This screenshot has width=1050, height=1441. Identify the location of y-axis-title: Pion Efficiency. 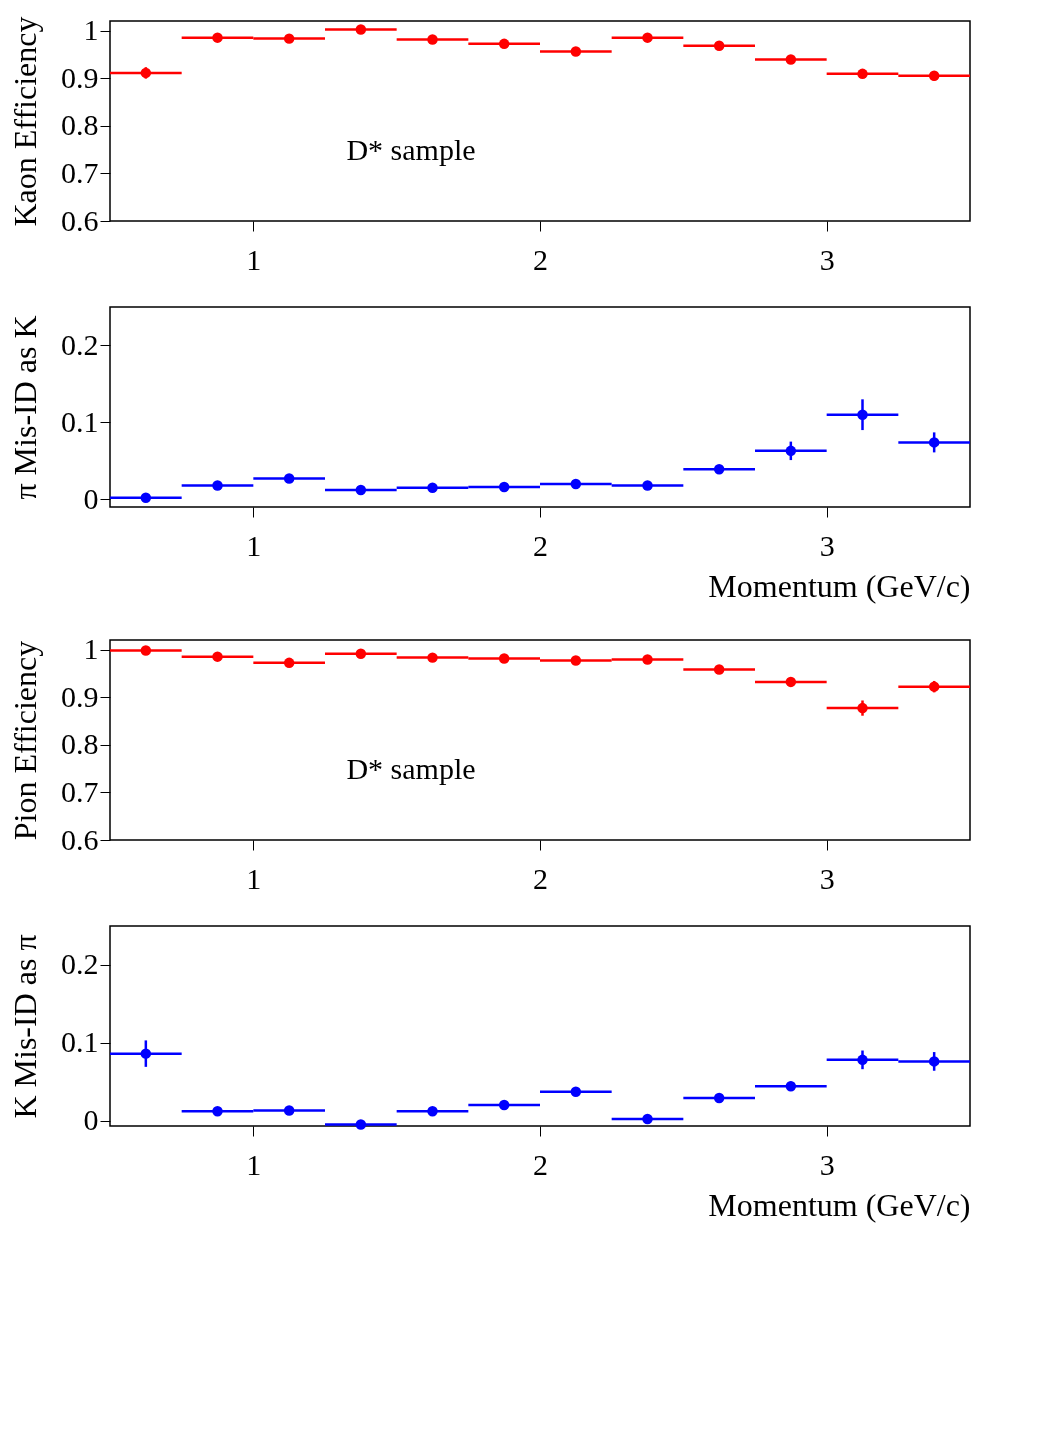
(25, 740).